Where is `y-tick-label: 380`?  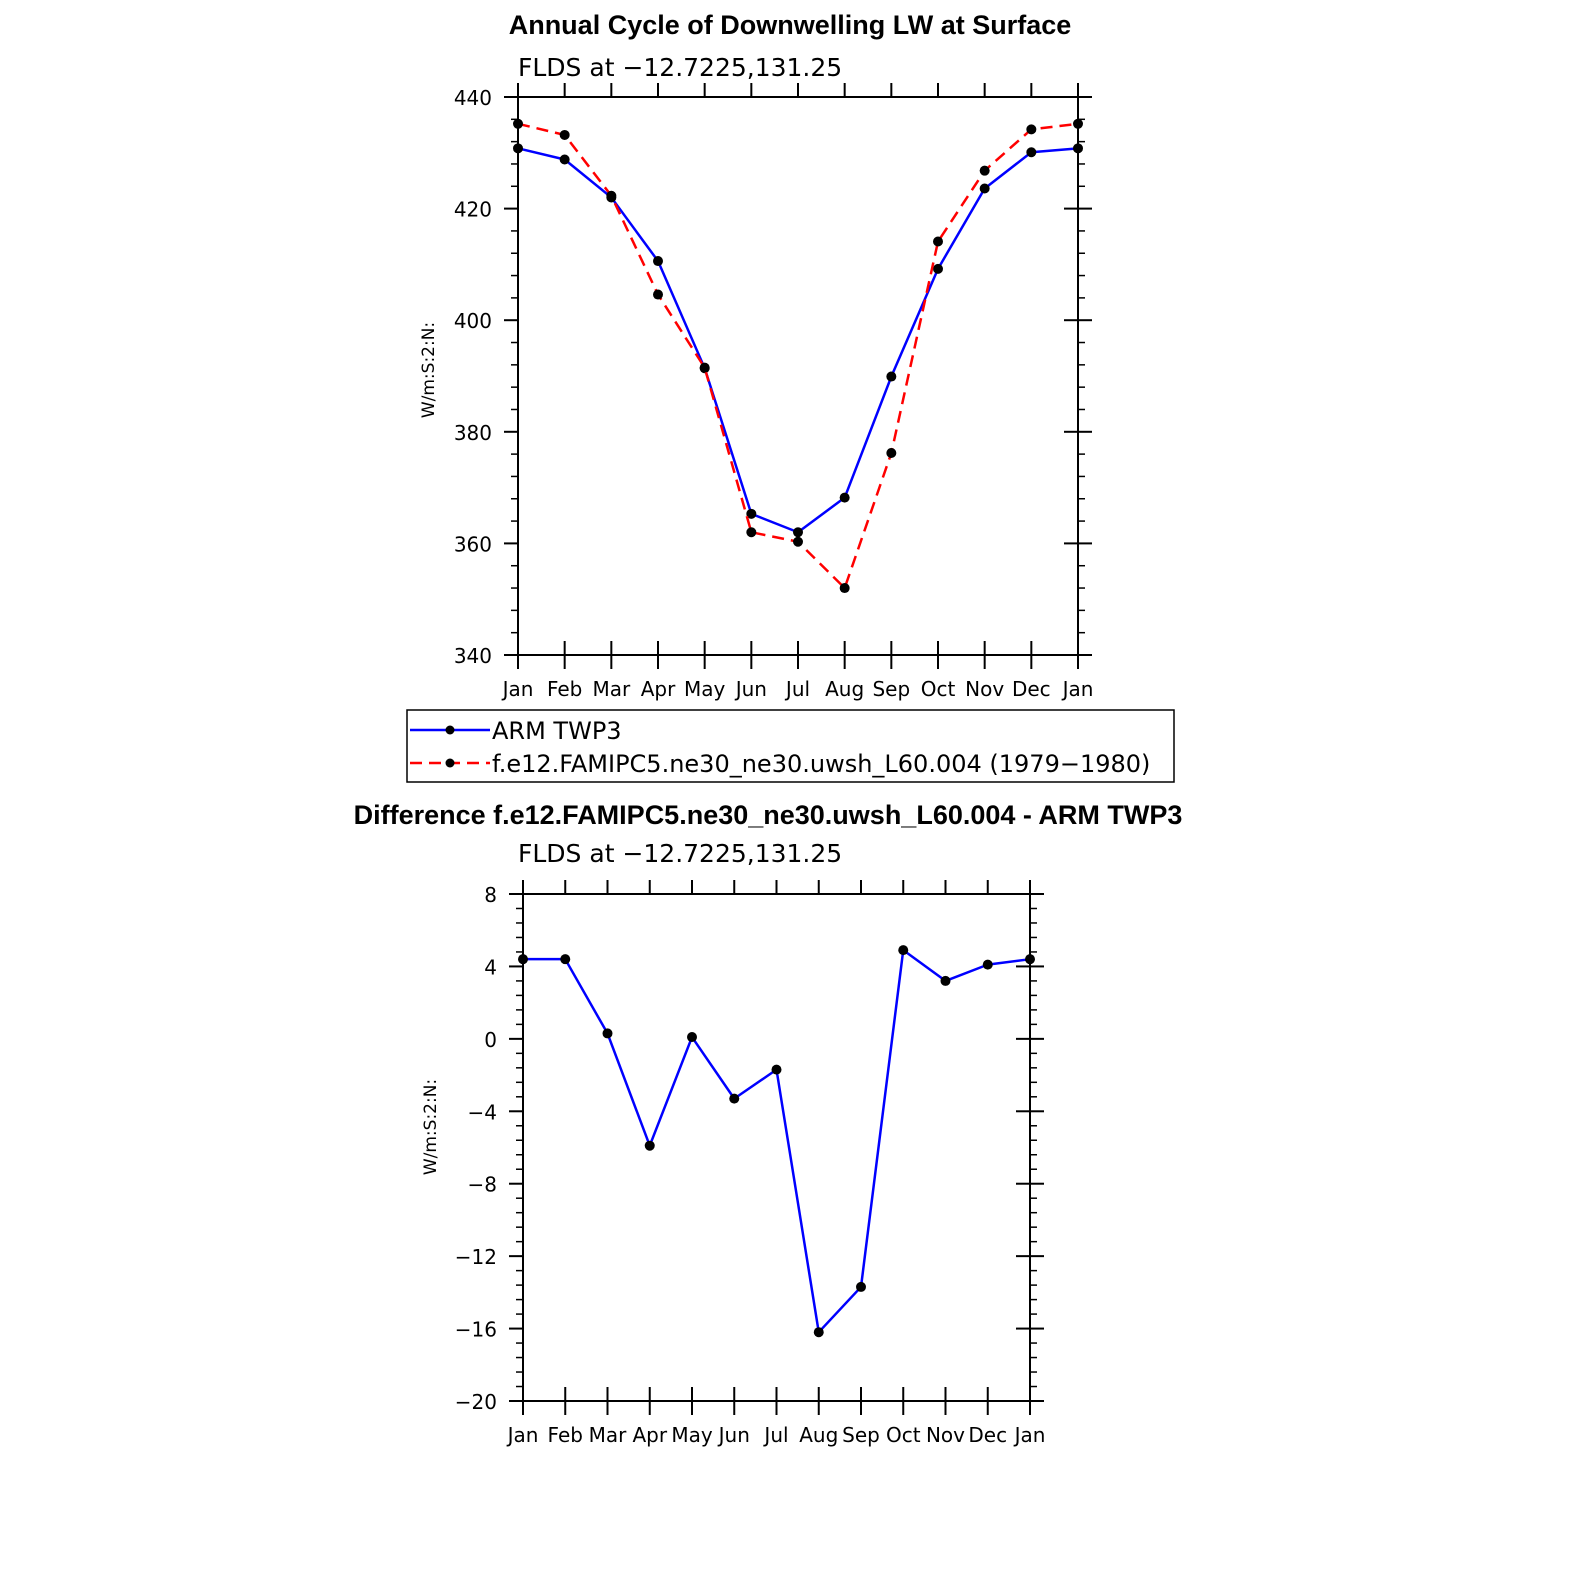 y-tick-label: 380 is located at coordinates (473, 433).